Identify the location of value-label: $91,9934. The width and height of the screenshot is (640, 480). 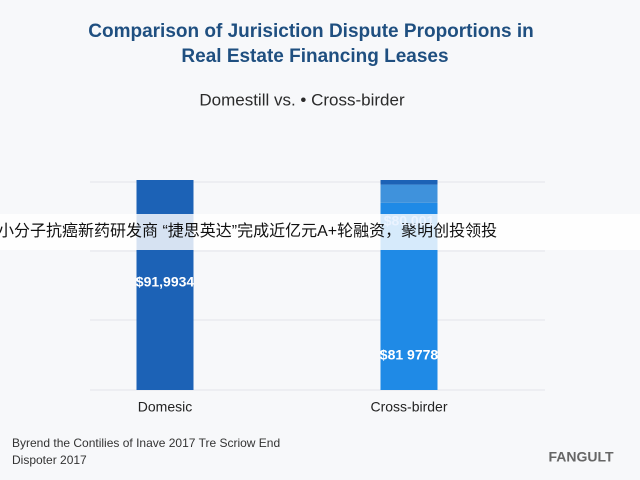
(165, 282).